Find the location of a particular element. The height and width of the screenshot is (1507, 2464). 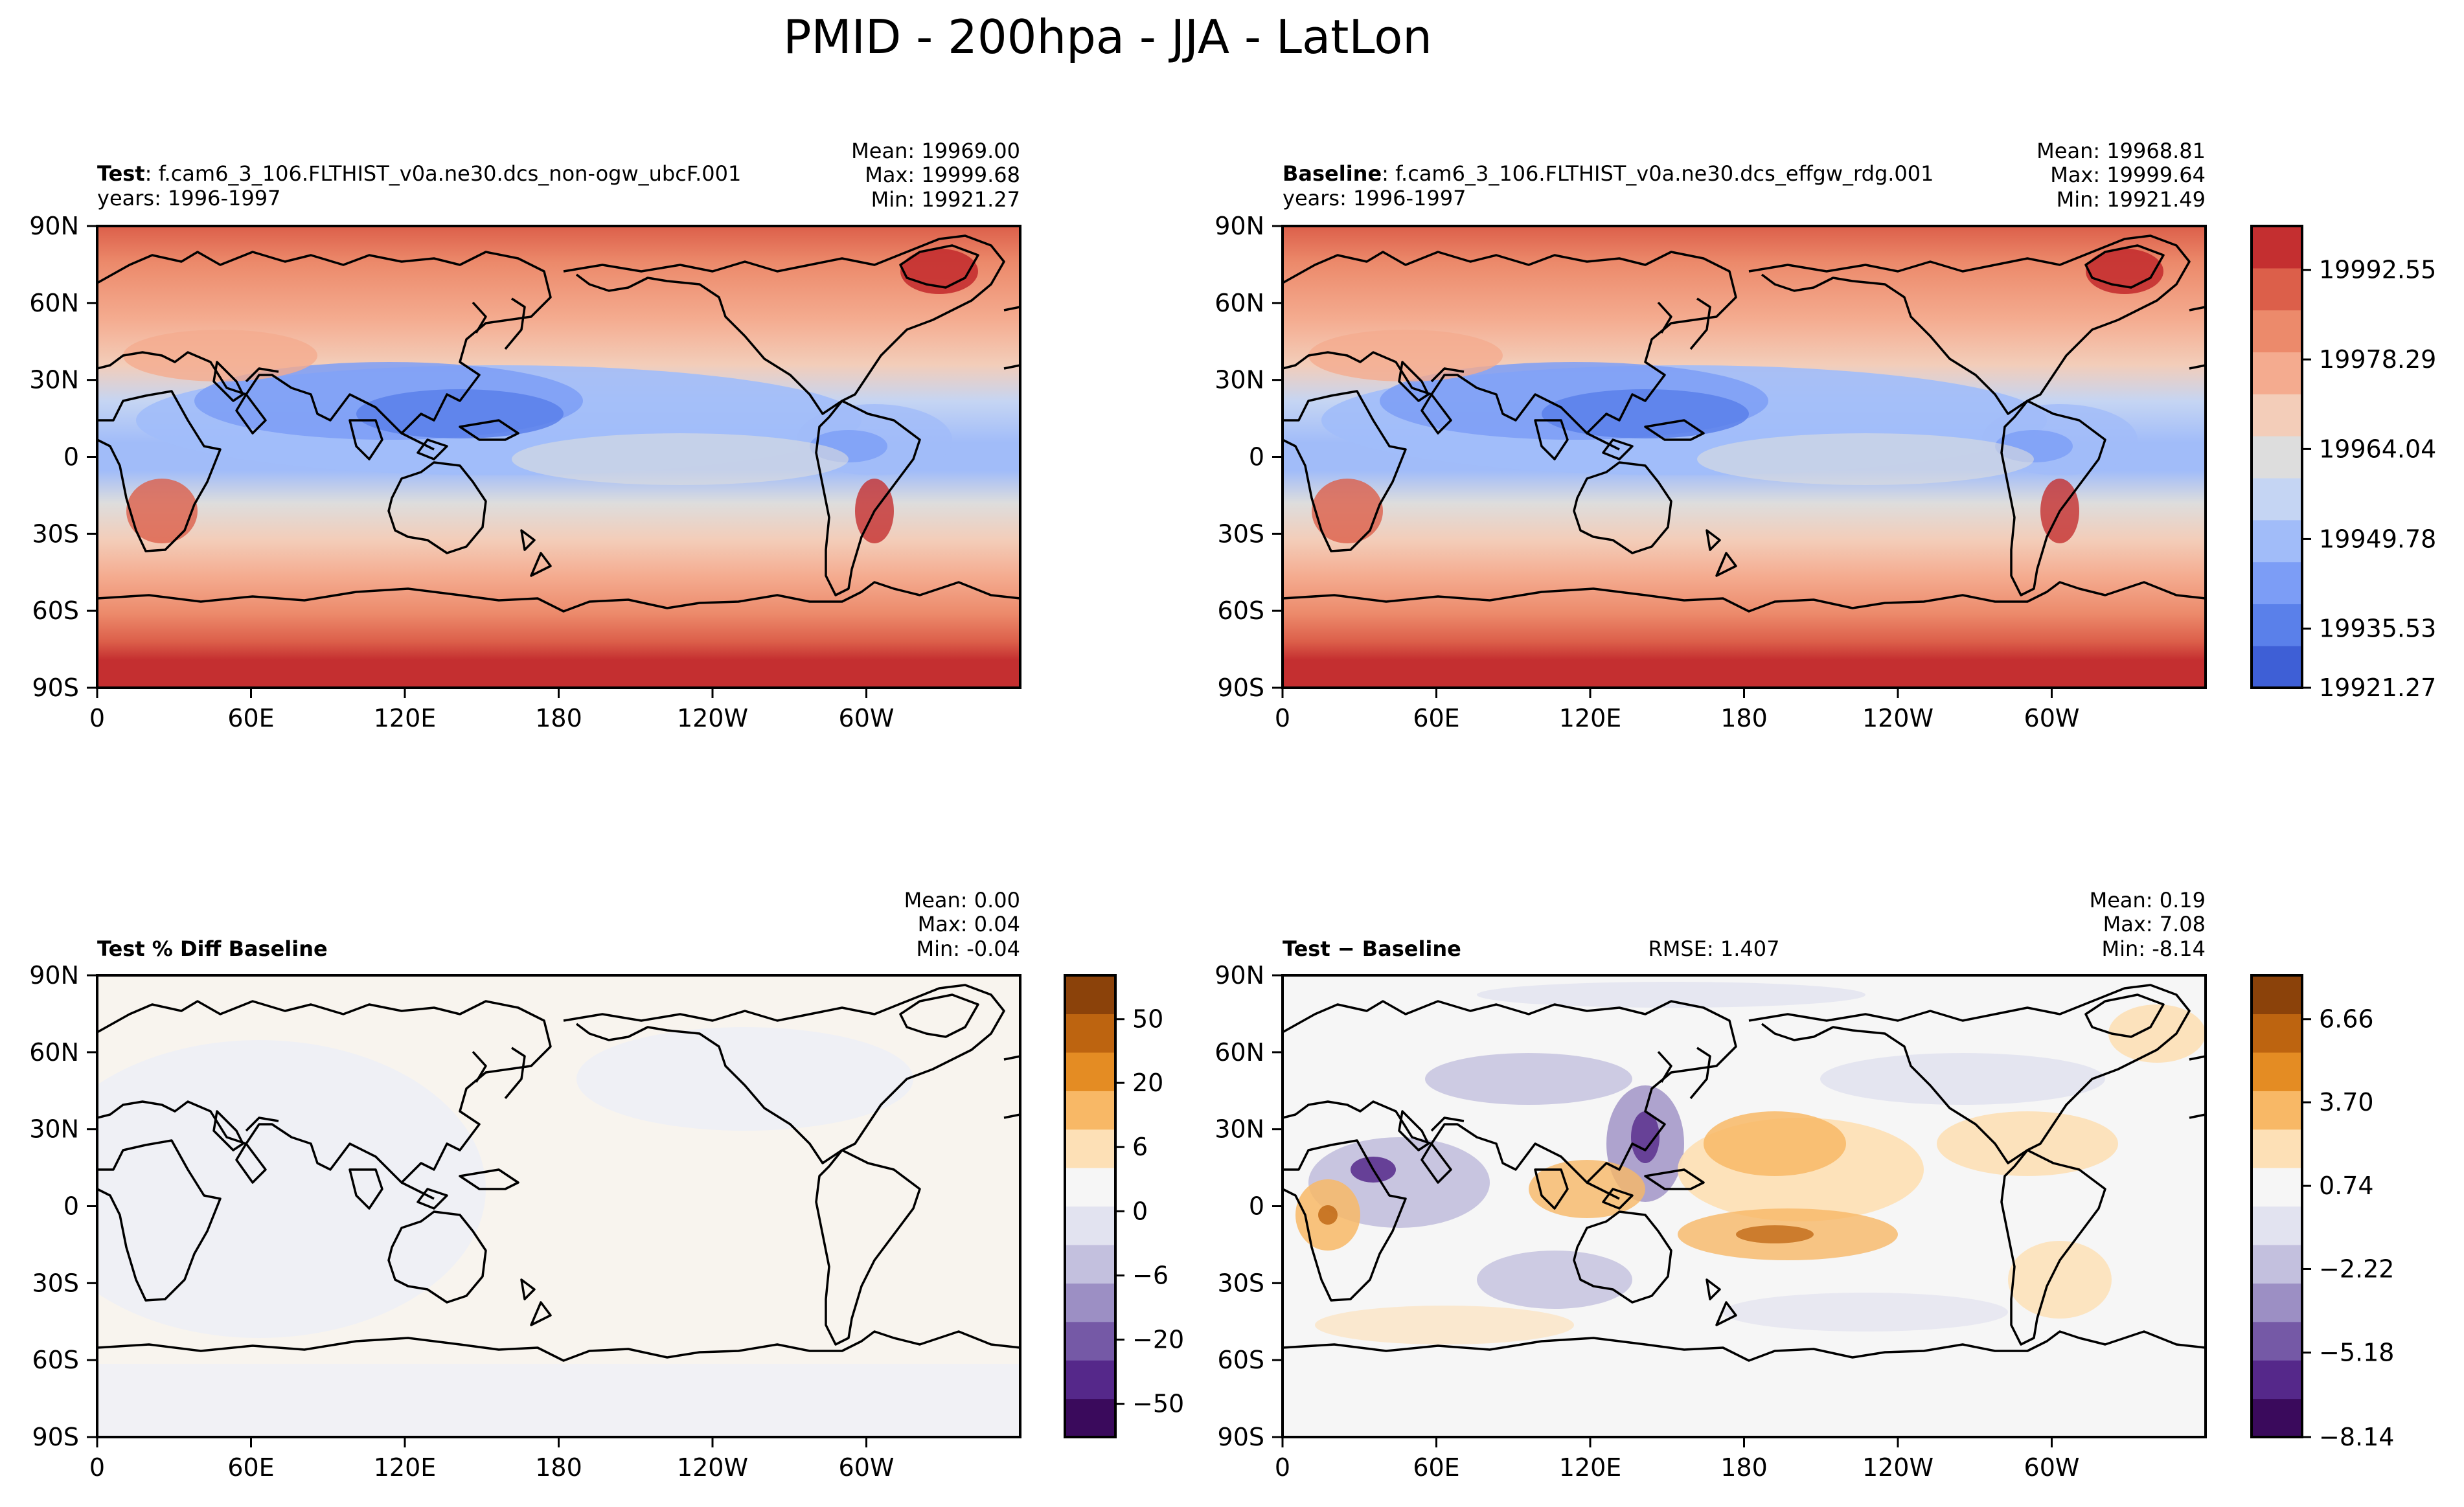

diff-colorbar-tick-label: 3.70 is located at coordinates (2346, 1102).